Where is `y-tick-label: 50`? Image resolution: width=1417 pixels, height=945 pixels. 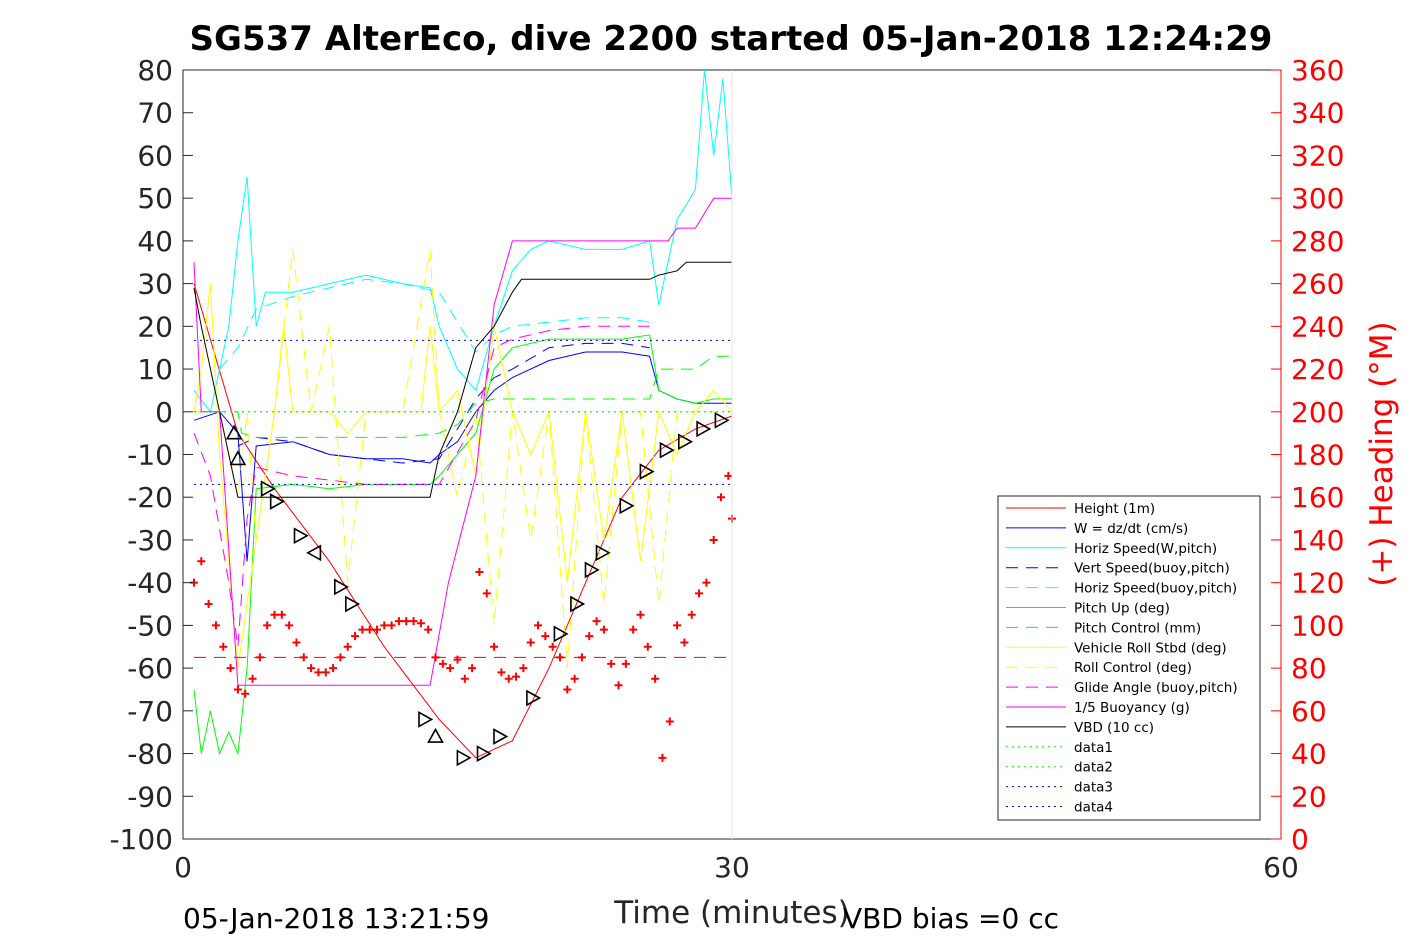
y-tick-label: 50 is located at coordinates (155, 198).